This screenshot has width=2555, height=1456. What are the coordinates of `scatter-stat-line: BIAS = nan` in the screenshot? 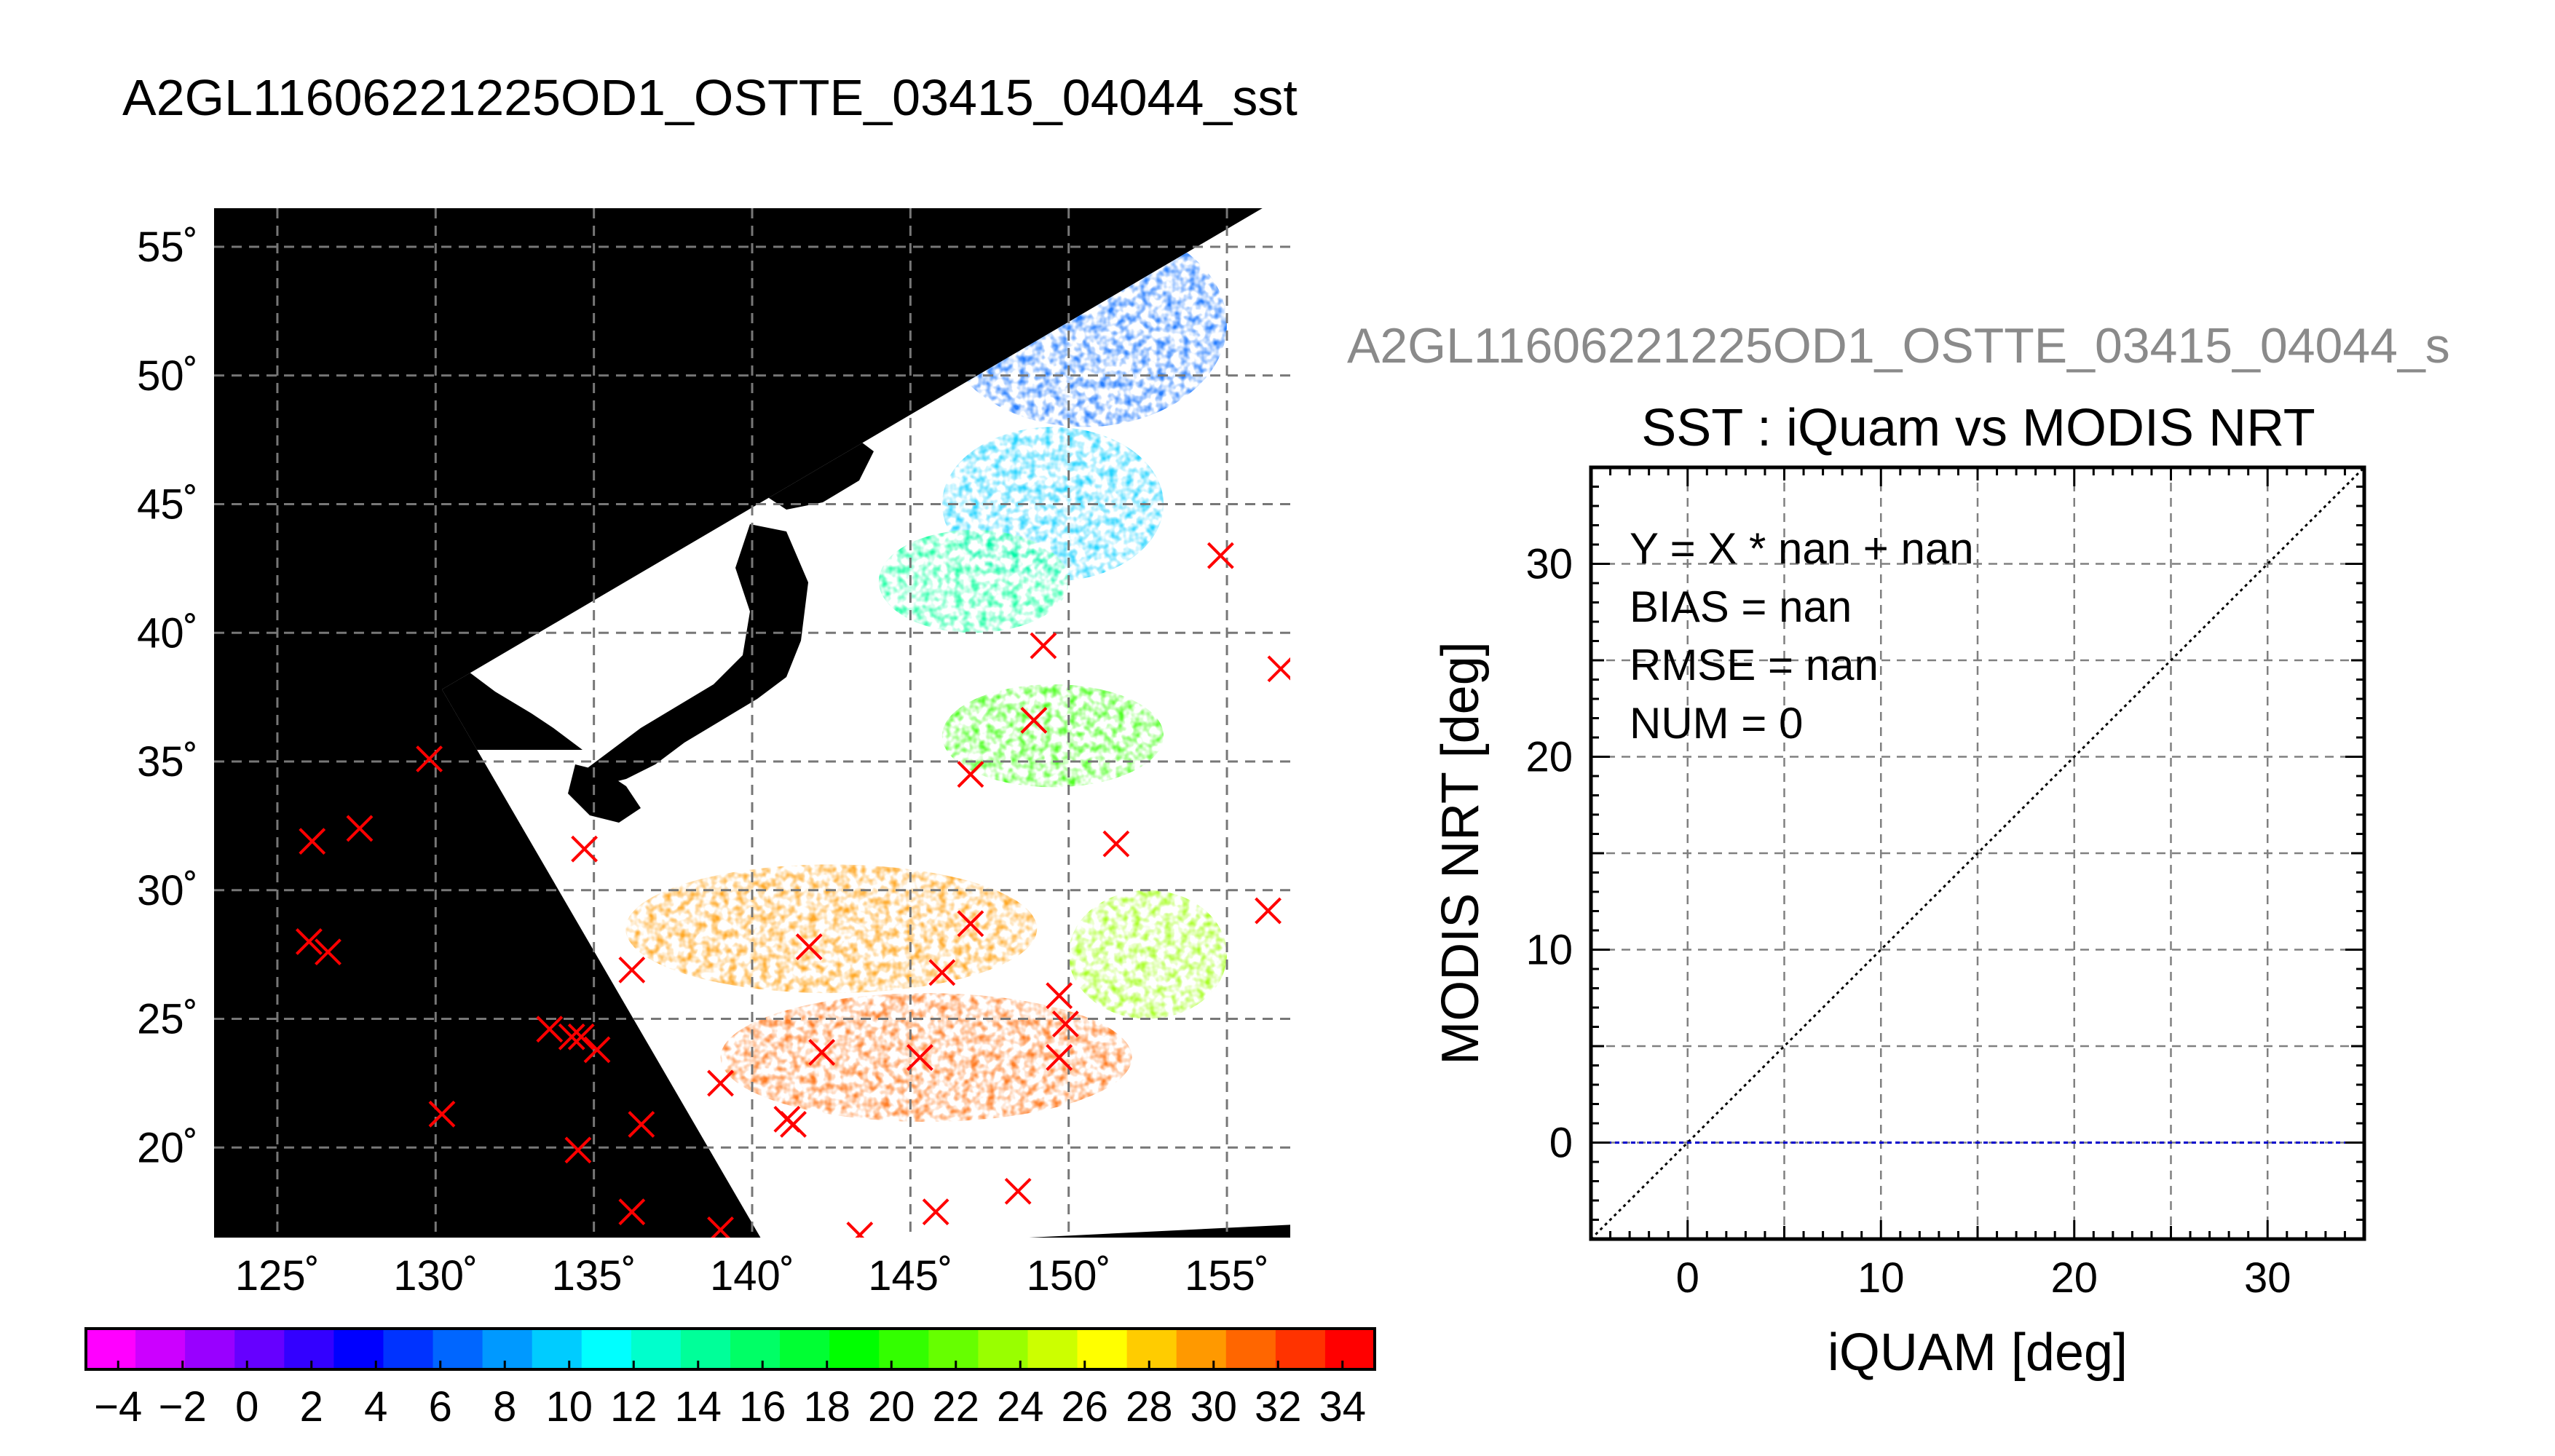 It's located at (1741, 606).